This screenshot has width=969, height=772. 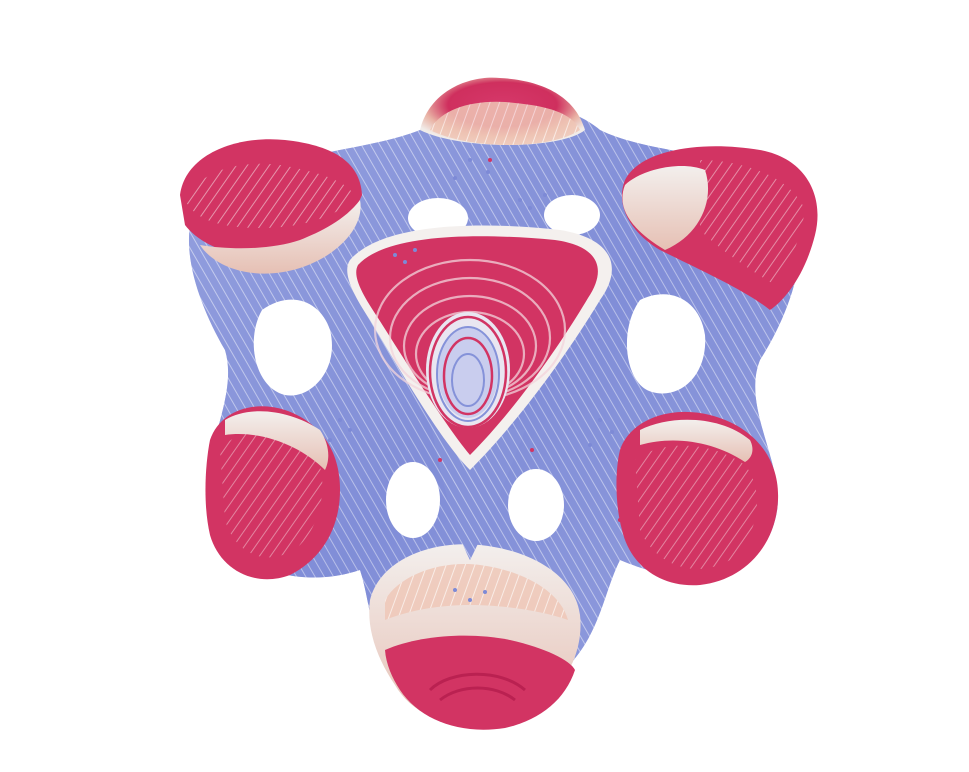 What do you see at coordinates (271, 206) in the screenshot?
I see `lobe-upper-left` at bounding box center [271, 206].